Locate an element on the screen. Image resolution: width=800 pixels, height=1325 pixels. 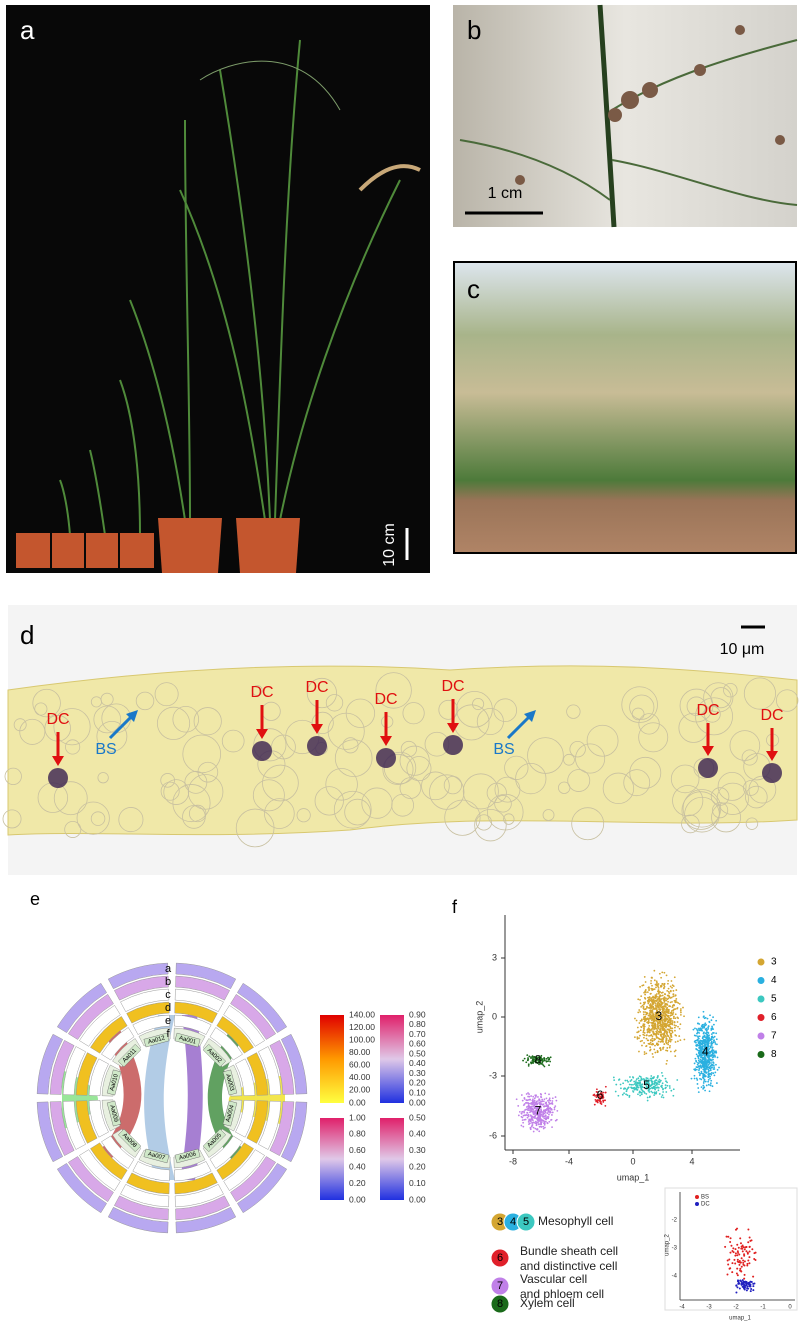
chromosome-label: Aa006 is located at coordinates (188, 1156).